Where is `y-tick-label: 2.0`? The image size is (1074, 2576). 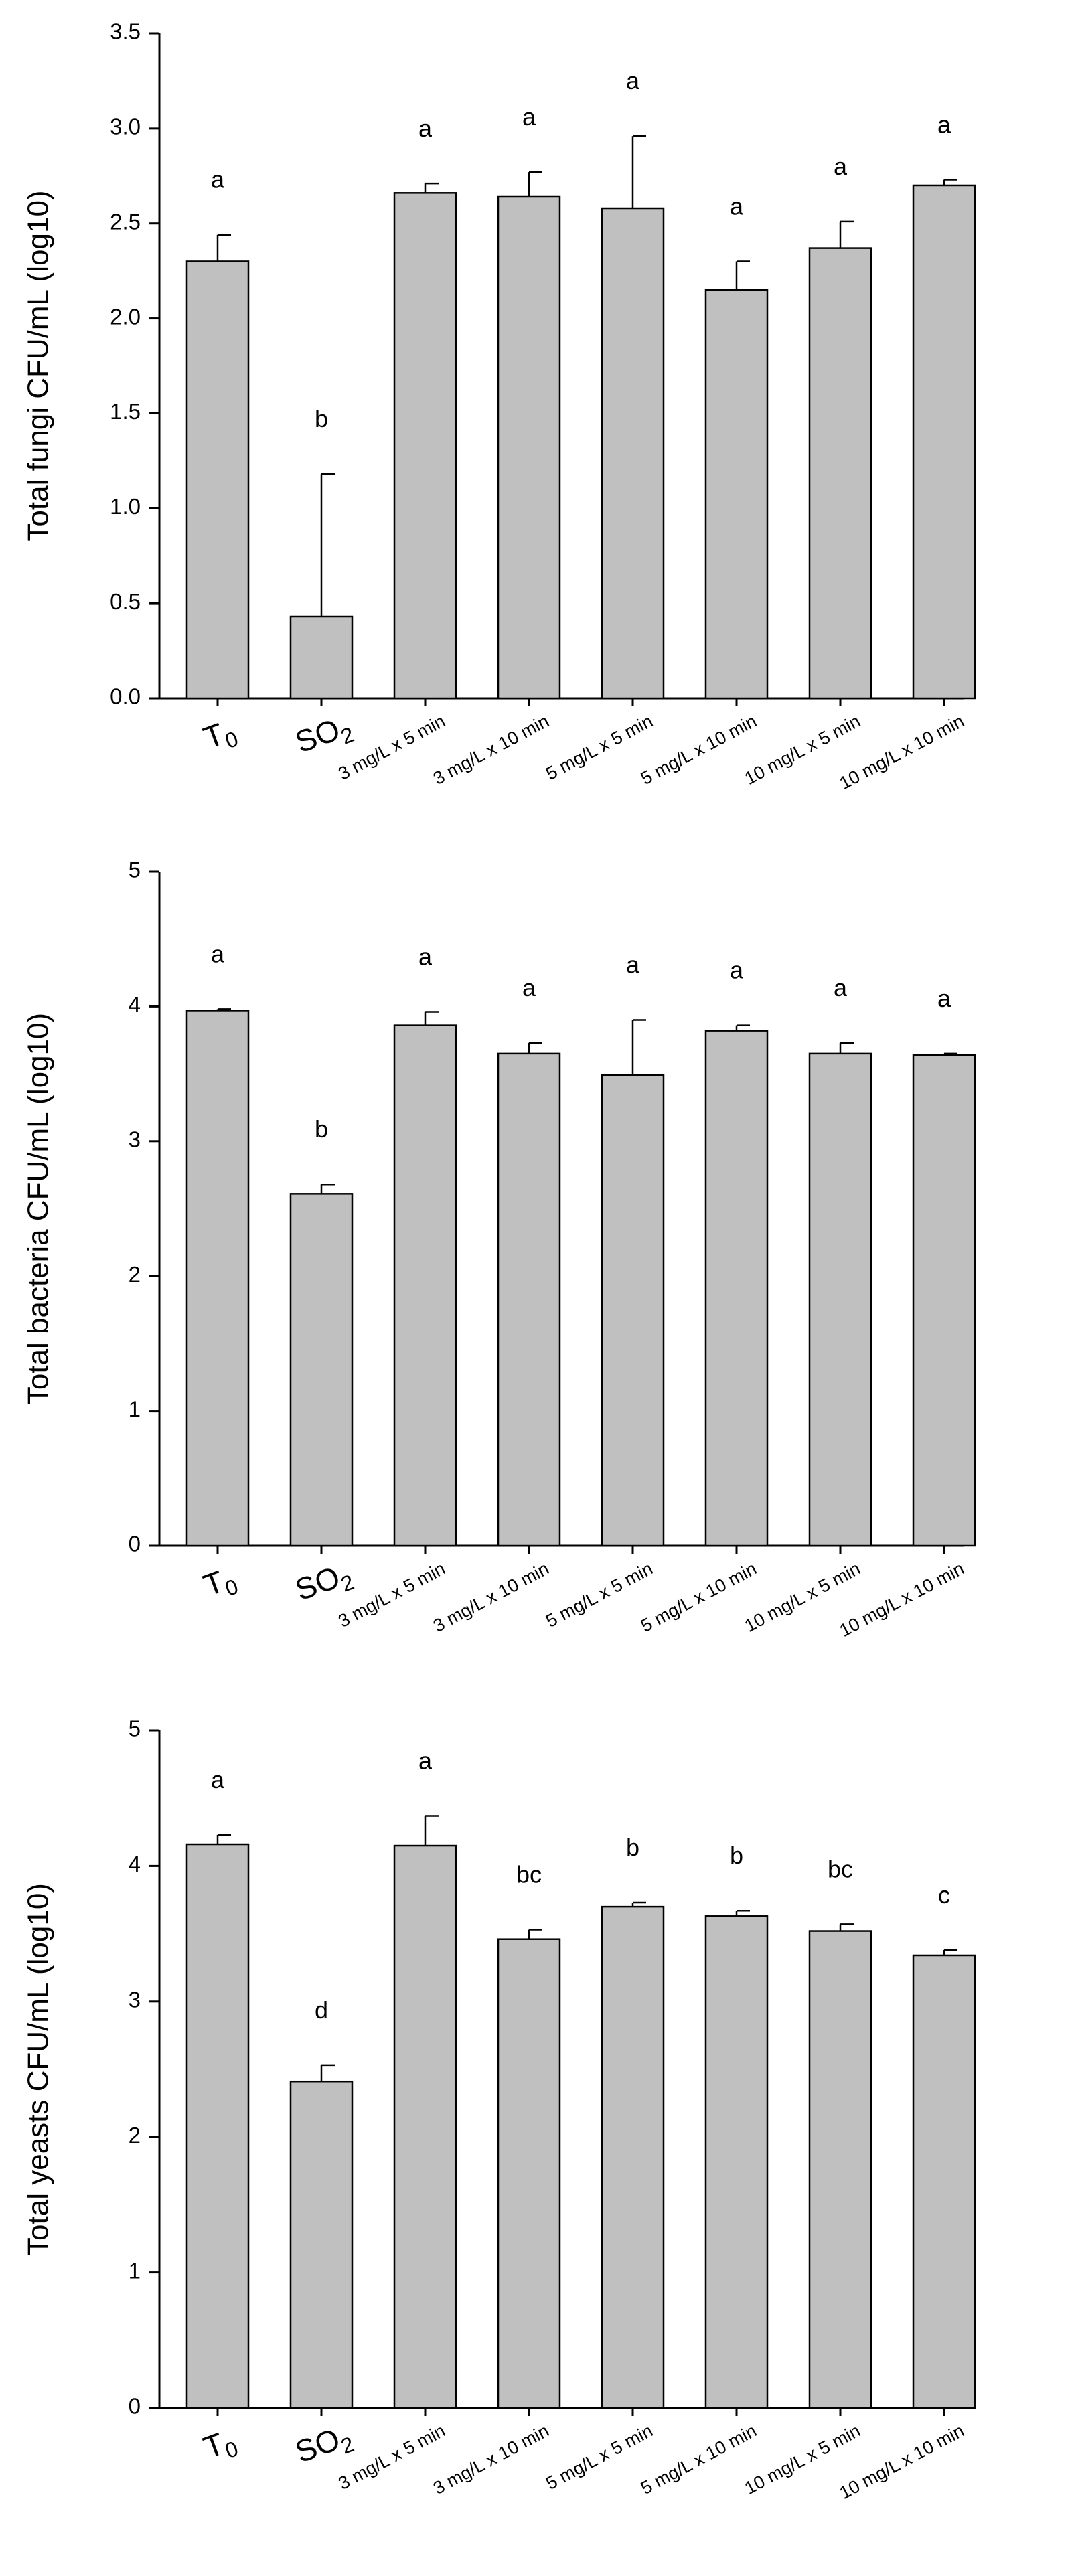 y-tick-label: 2.0 is located at coordinates (125, 317).